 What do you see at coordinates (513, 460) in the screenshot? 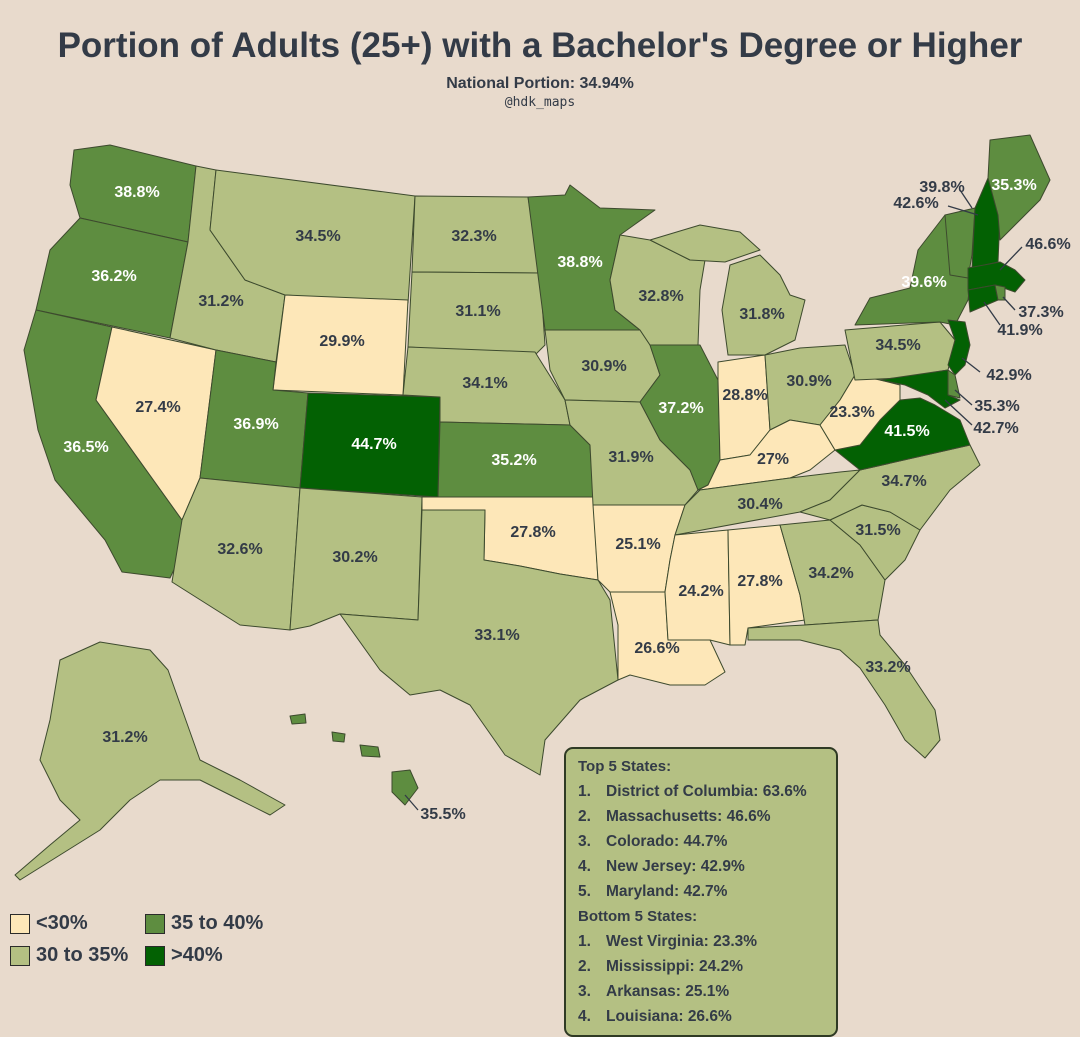
I see `label-KS: 35.2%` at bounding box center [513, 460].